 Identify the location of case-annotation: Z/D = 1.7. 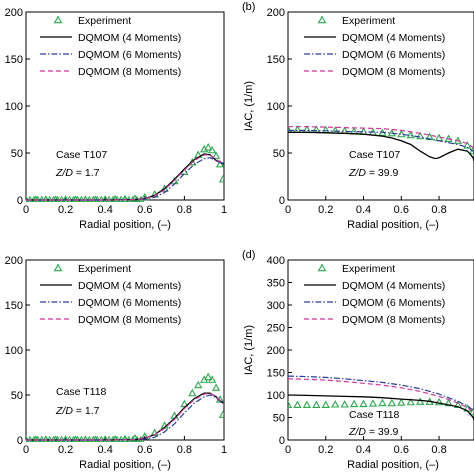
(77, 173).